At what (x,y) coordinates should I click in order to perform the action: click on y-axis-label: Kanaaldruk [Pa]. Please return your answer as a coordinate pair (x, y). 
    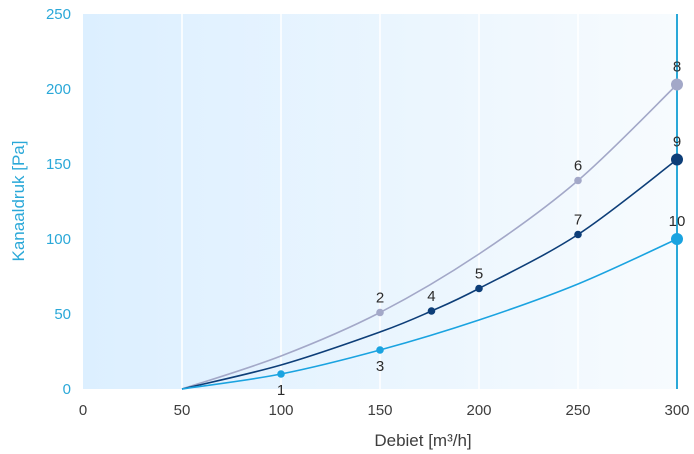
    Looking at the image, I should click on (18, 201).